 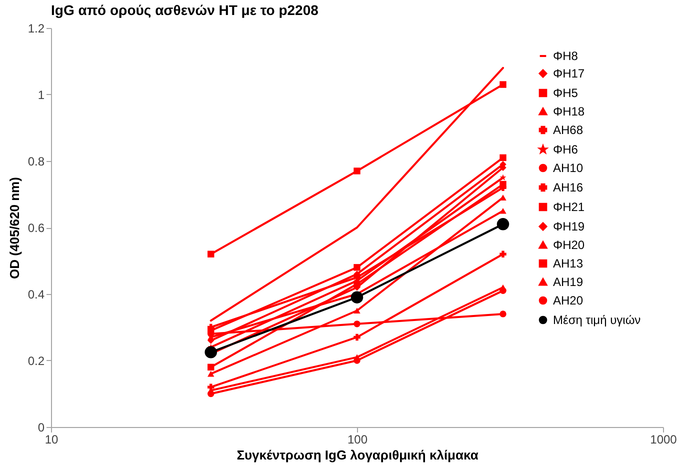 I want to click on x-tick-label: 1000, so click(x=664, y=439).